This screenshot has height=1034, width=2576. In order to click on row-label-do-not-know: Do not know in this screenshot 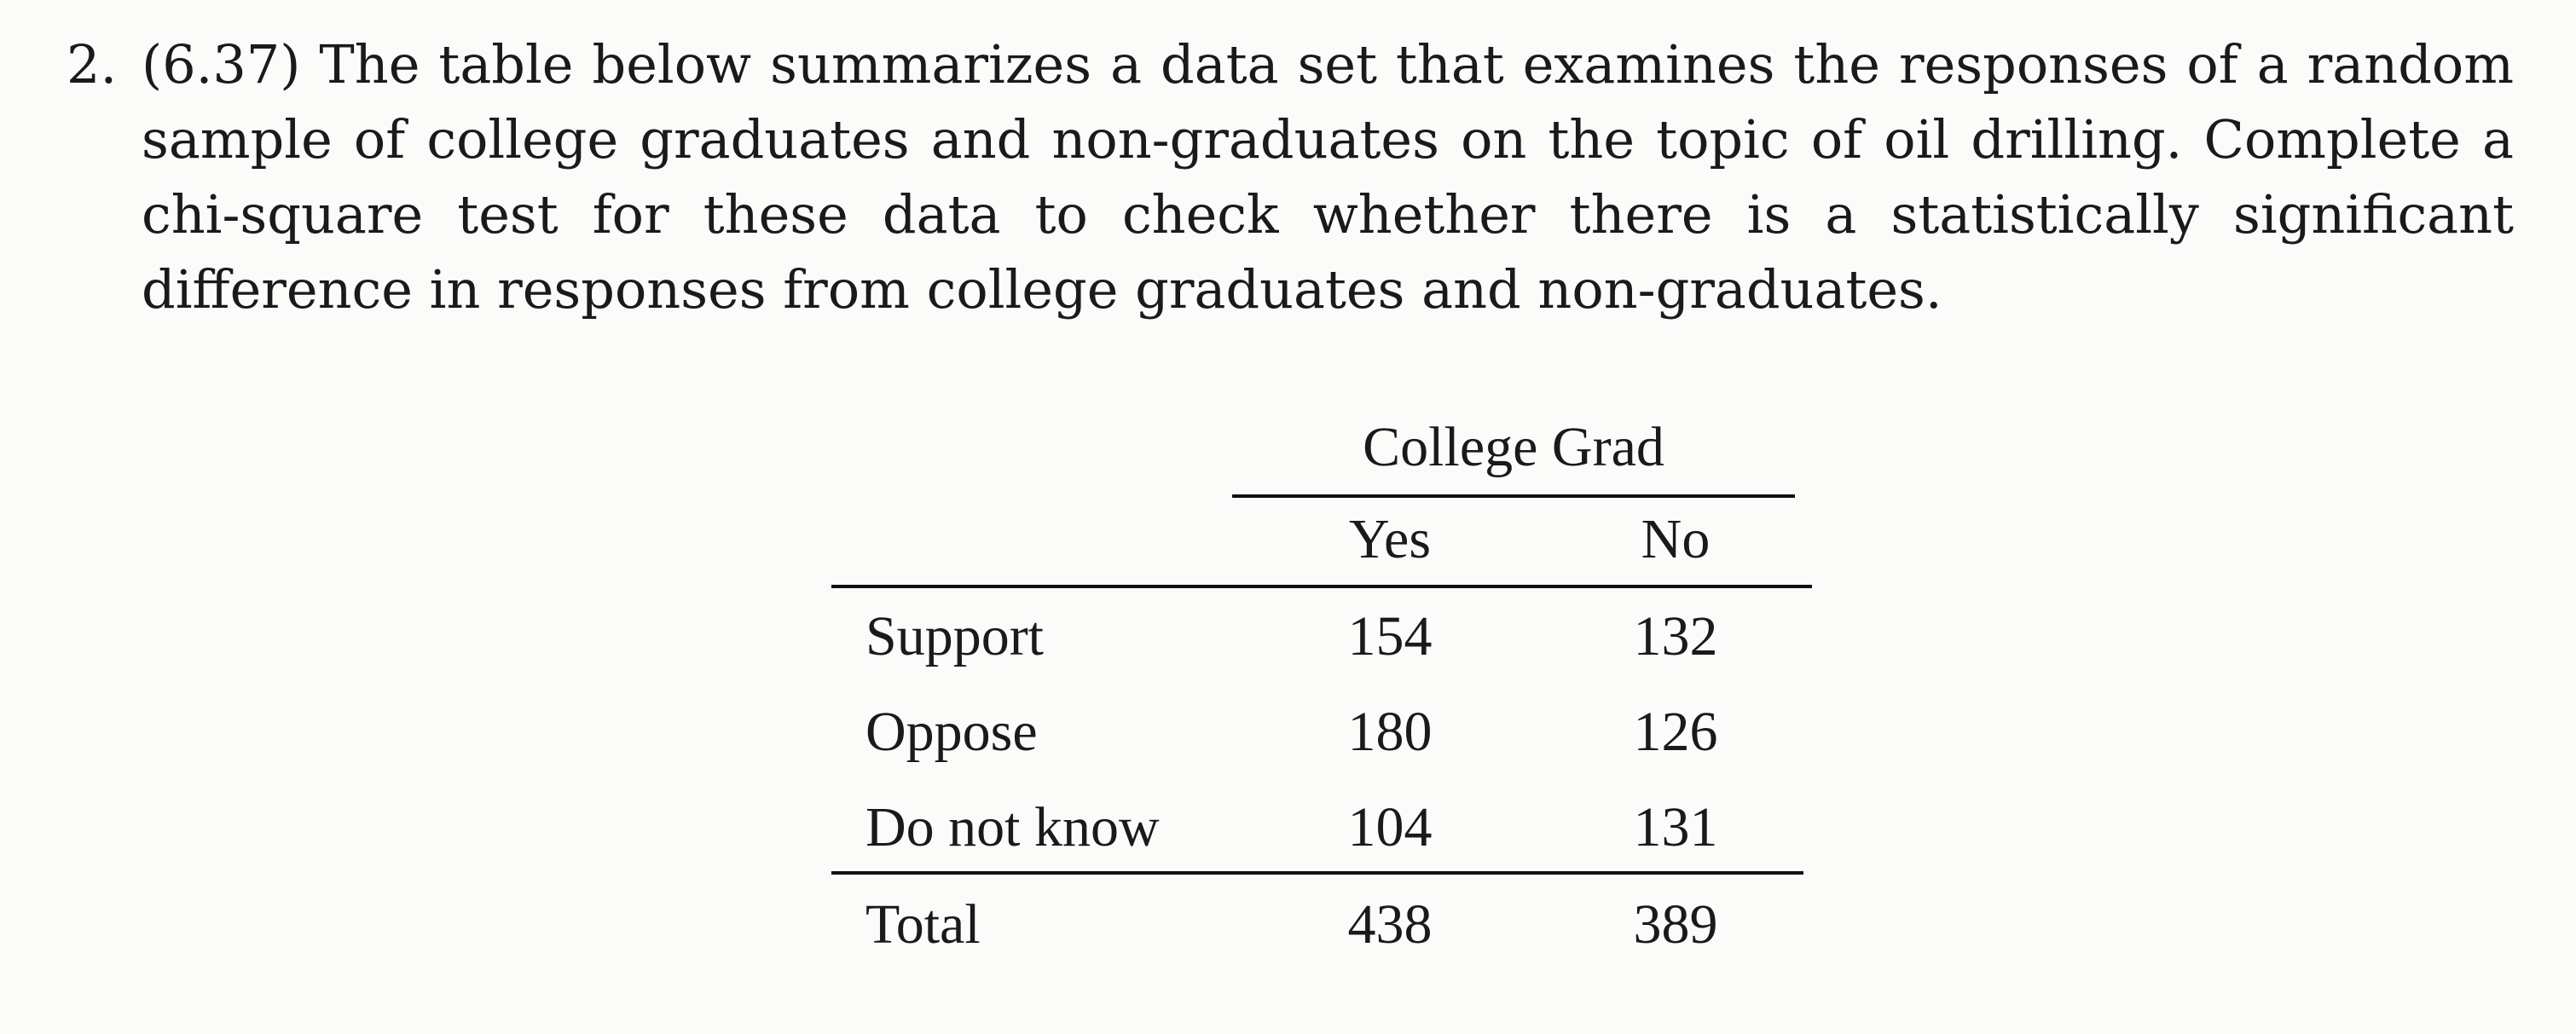, I will do `click(1013, 827)`.